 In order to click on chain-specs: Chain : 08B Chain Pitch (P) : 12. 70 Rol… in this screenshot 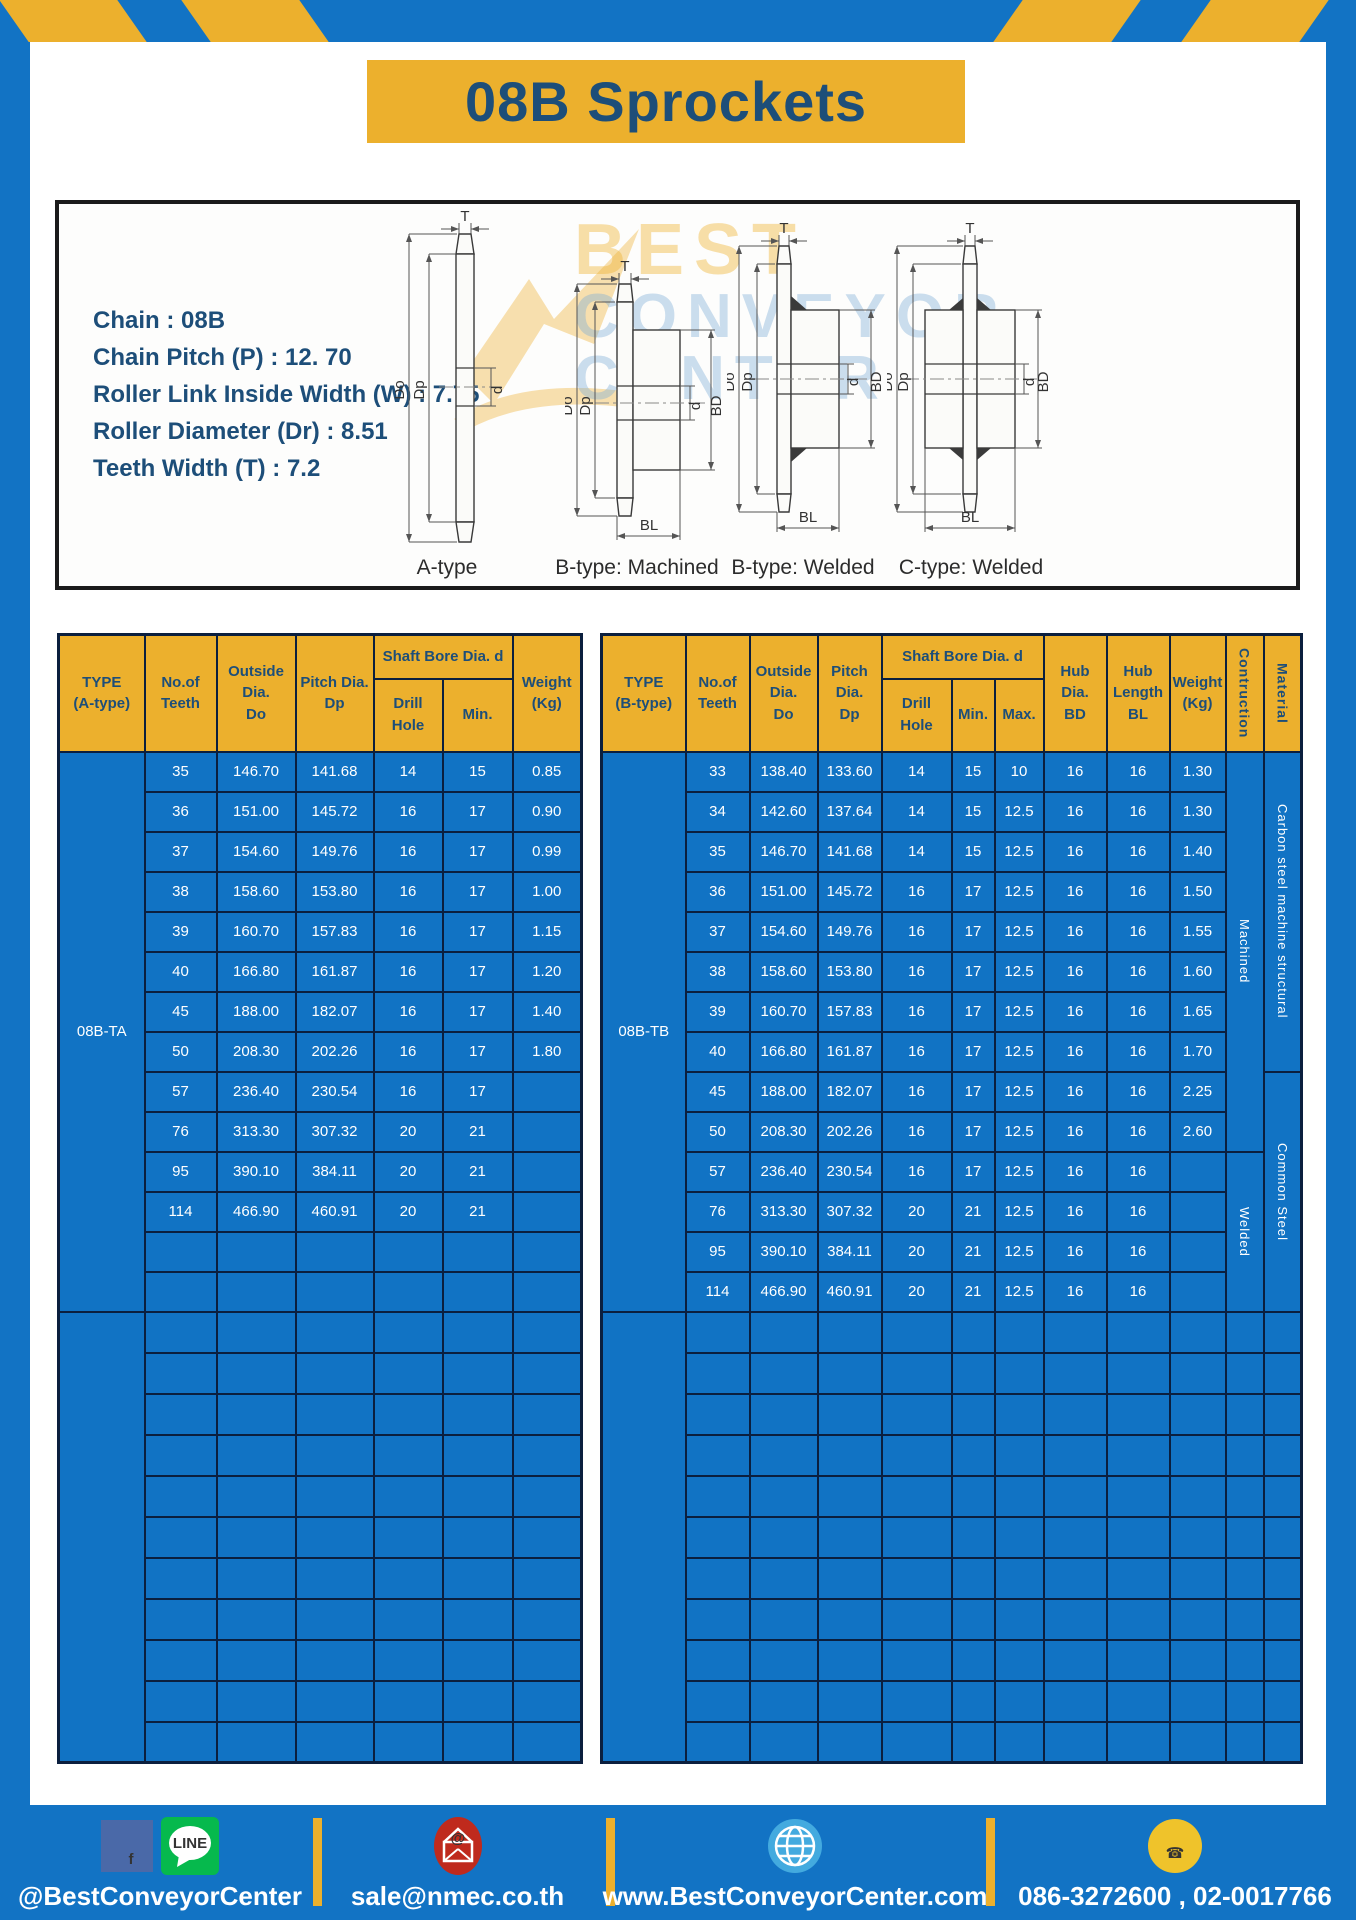, I will do `click(286, 394)`.